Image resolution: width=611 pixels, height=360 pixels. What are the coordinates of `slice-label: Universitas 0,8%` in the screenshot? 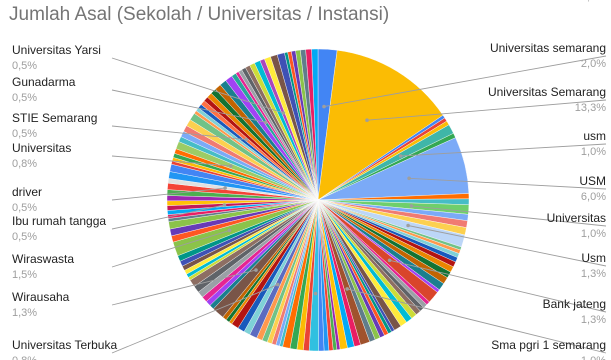 It's located at (41, 155).